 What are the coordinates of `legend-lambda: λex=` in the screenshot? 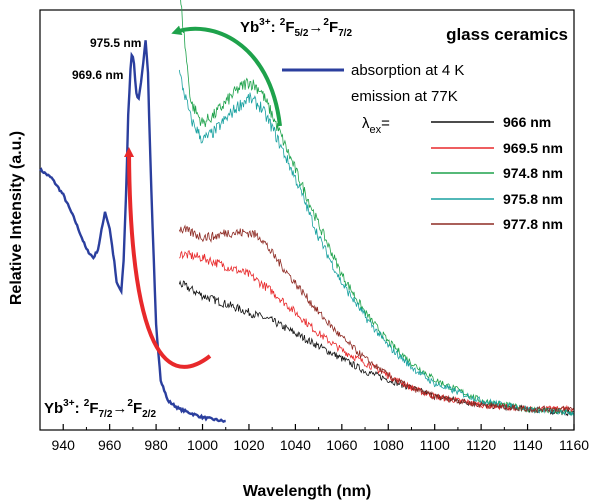 It's located at (376, 125).